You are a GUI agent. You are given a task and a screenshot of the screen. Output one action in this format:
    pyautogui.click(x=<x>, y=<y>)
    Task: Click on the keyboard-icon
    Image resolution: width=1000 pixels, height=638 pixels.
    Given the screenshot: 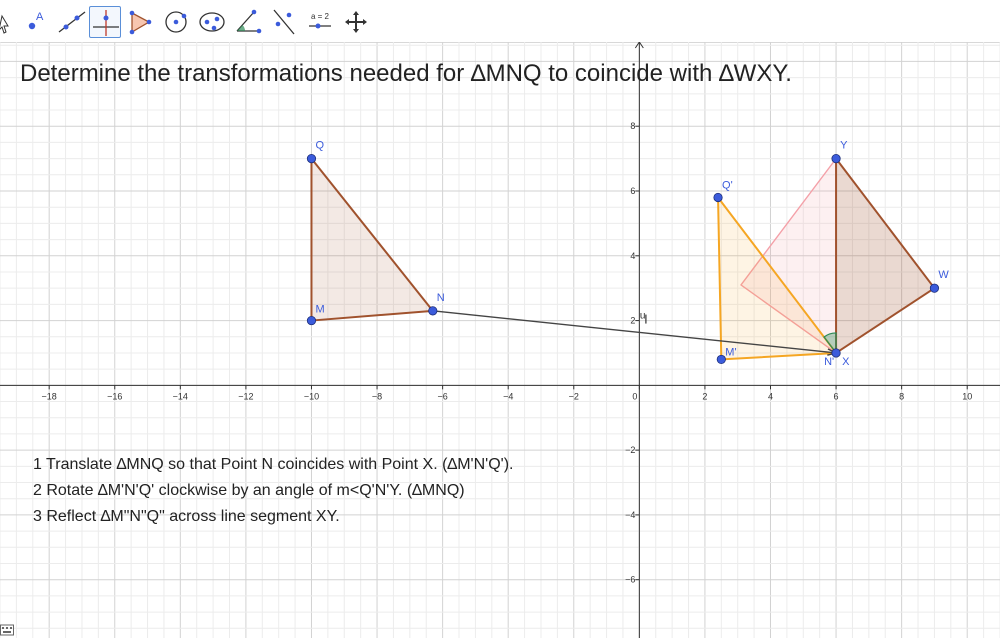 What is the action you would take?
    pyautogui.click(x=7, y=630)
    